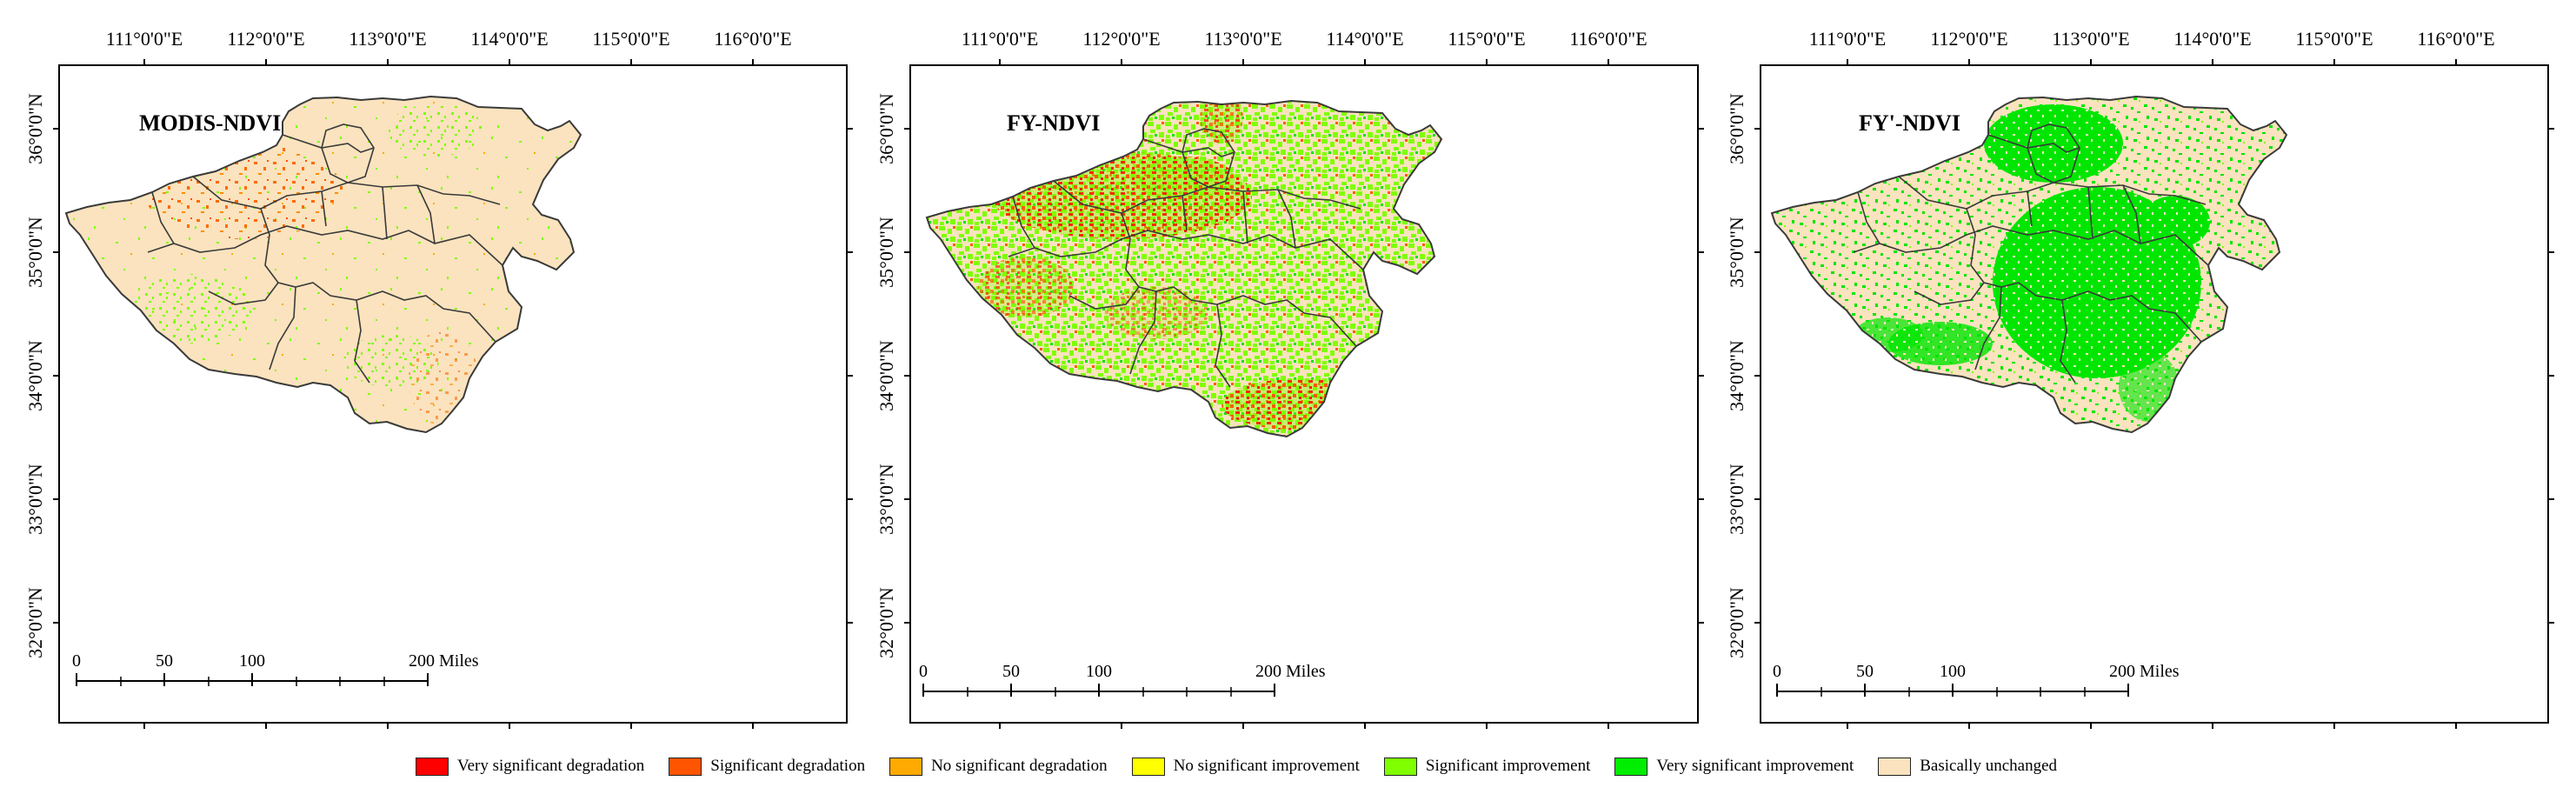  Describe the element at coordinates (788, 766) in the screenshot. I see `legend-label: Significant degradation` at that location.